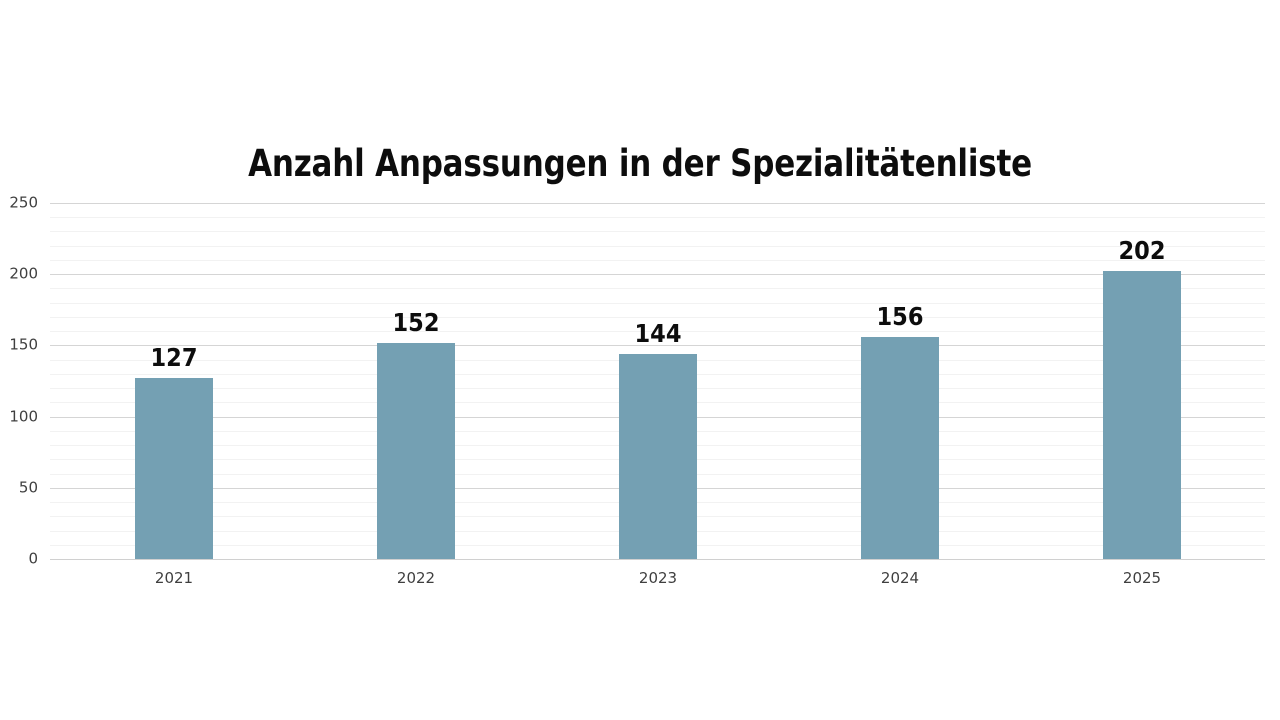  What do you see at coordinates (174, 578) in the screenshot?
I see `x-tick-label-2021: 2021` at bounding box center [174, 578].